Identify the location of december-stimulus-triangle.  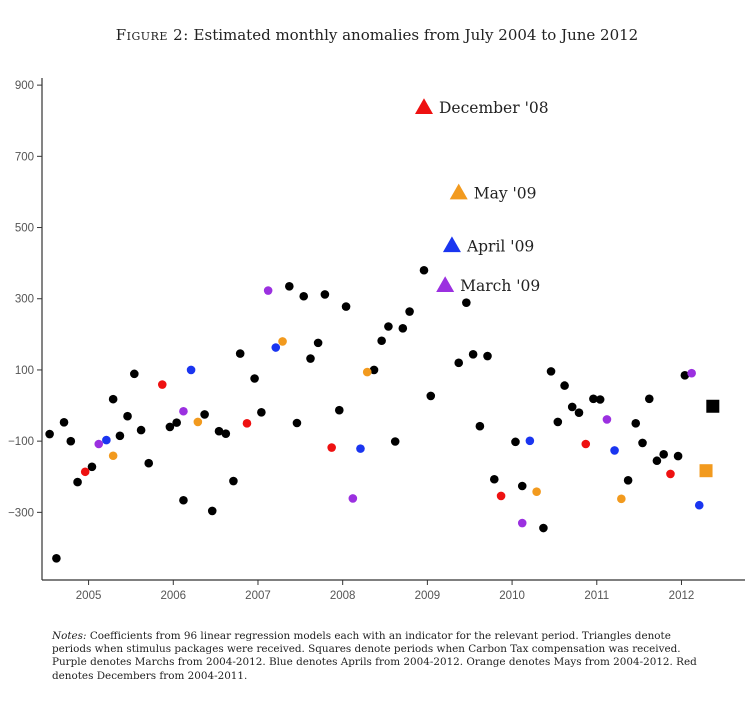
(423, 106).